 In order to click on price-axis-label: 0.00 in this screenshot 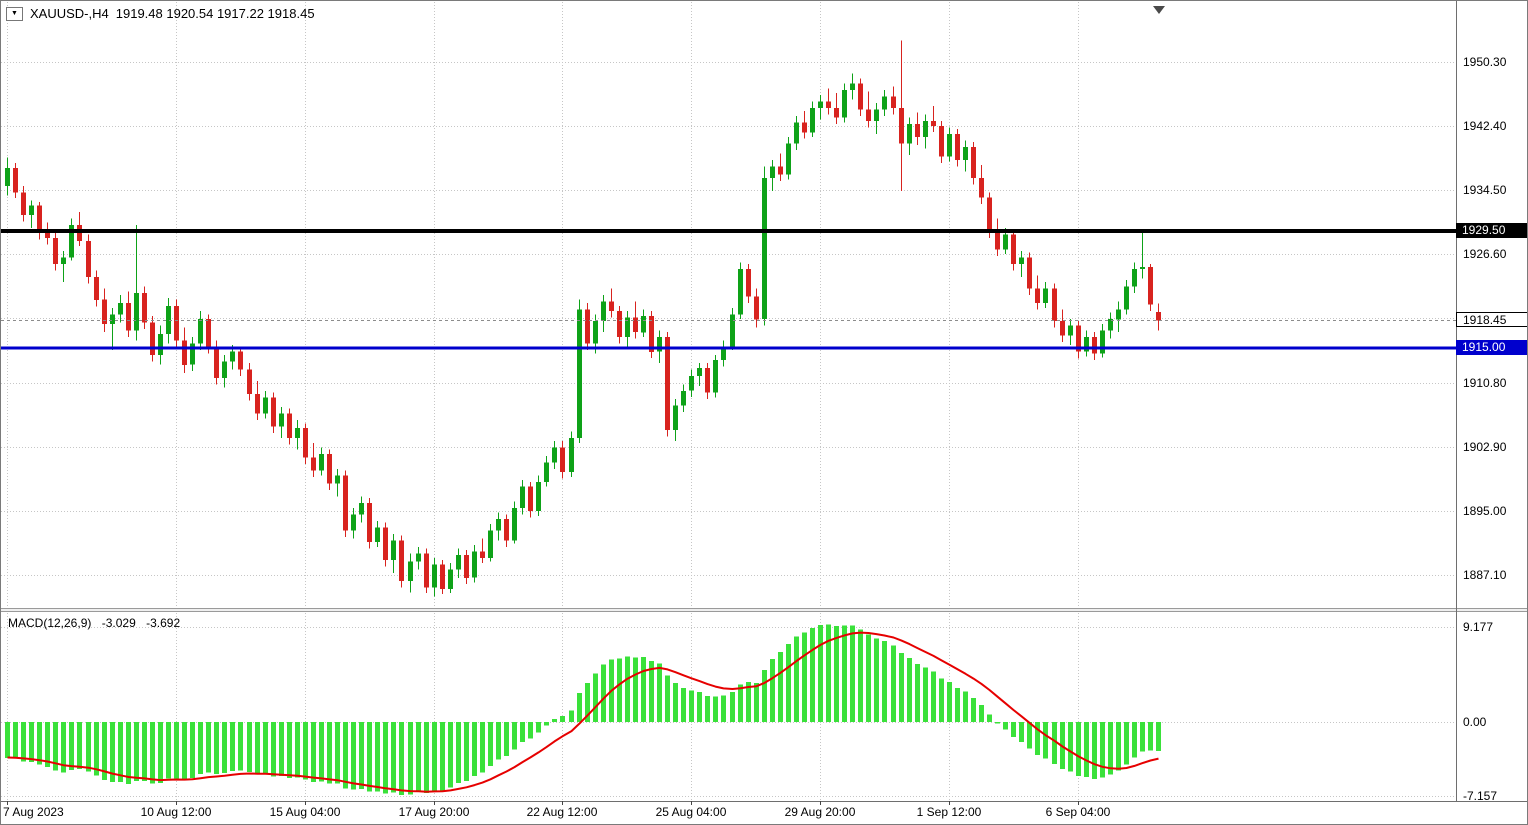, I will do `click(1475, 722)`.